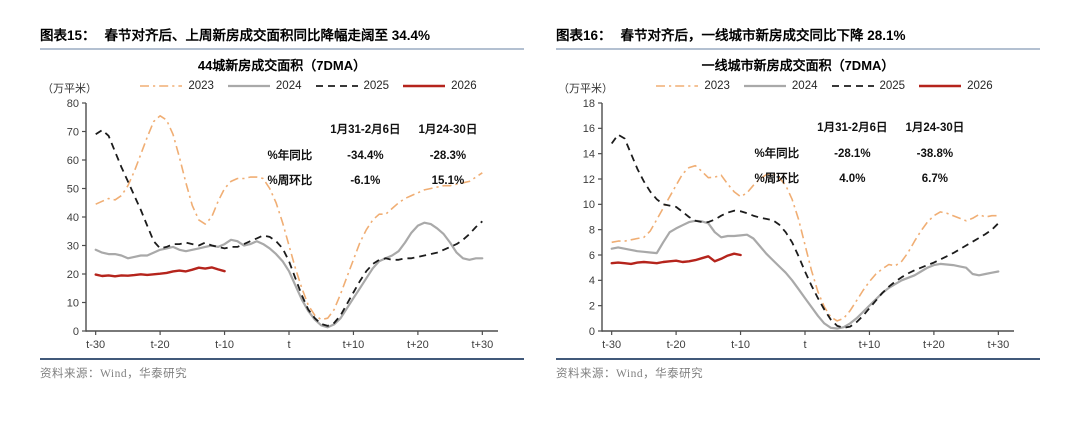  Describe the element at coordinates (592, 230) in the screenshot. I see `svg-text: 8` at that location.